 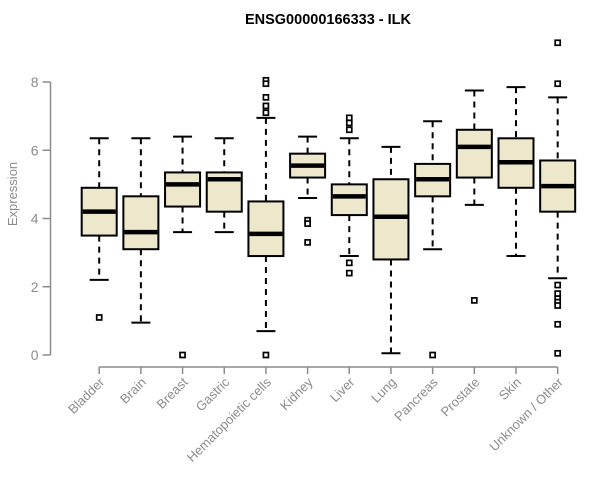 I want to click on boxplot-skin, so click(x=516, y=172).